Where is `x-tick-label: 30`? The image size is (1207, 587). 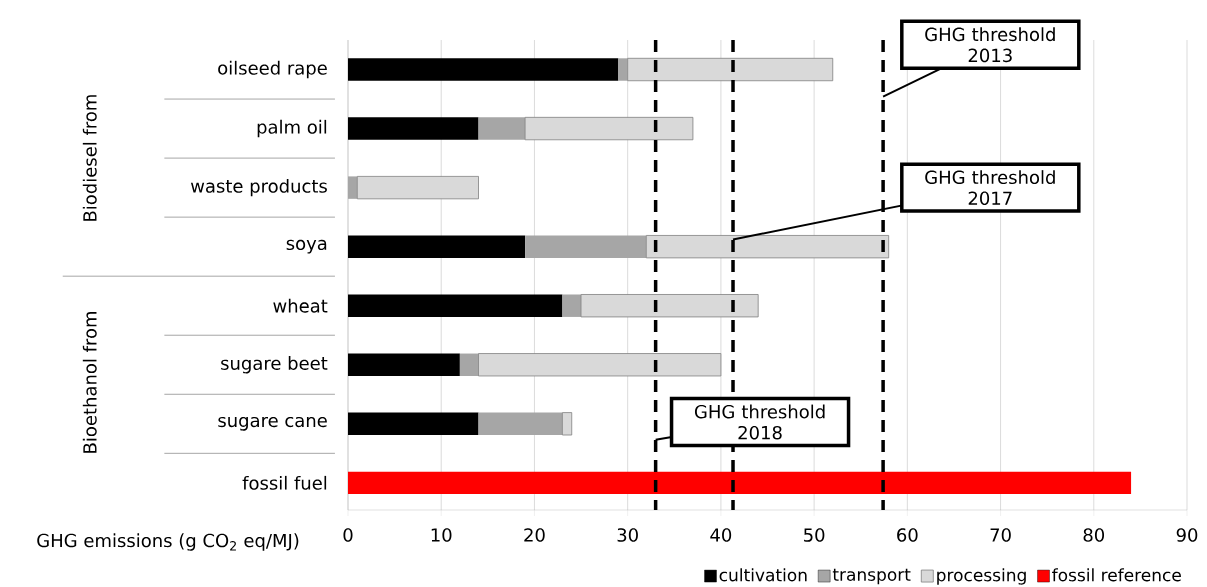 x-tick-label: 30 is located at coordinates (627, 535).